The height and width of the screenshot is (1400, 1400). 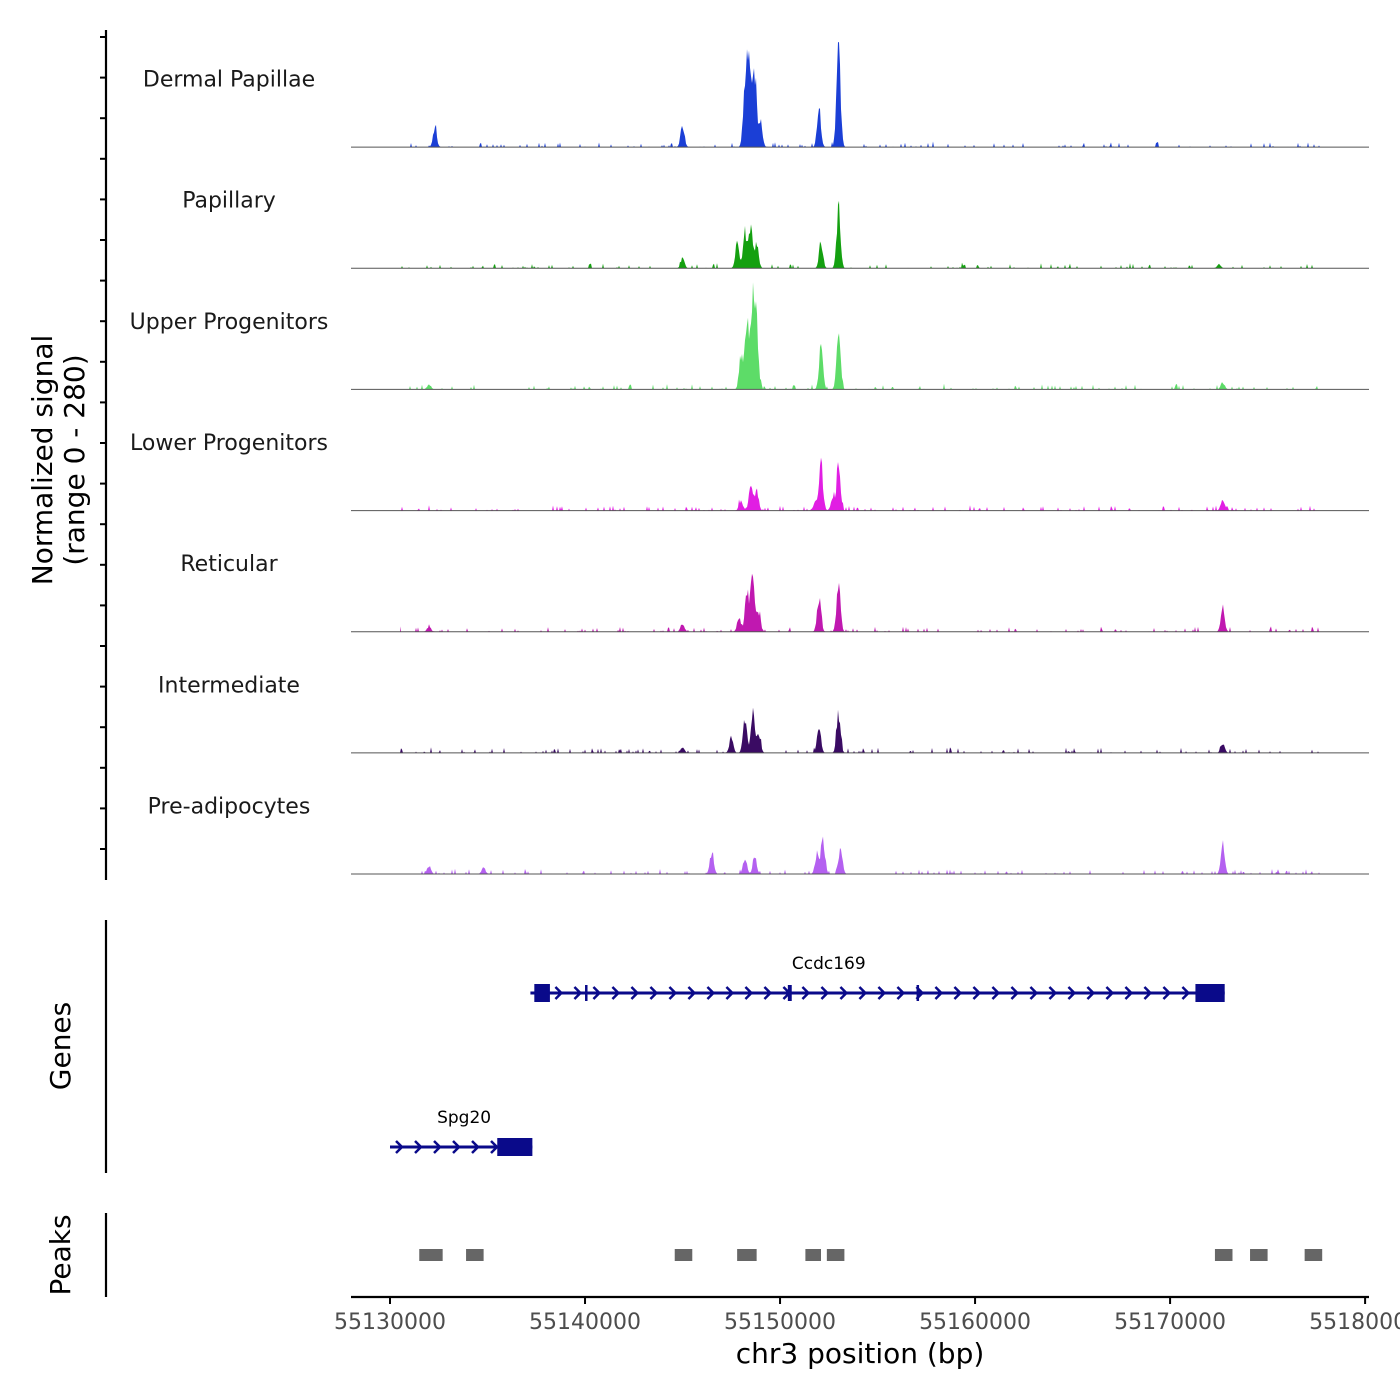 I want to click on x-axis-title: chr3 position (bp), so click(x=860, y=1353).